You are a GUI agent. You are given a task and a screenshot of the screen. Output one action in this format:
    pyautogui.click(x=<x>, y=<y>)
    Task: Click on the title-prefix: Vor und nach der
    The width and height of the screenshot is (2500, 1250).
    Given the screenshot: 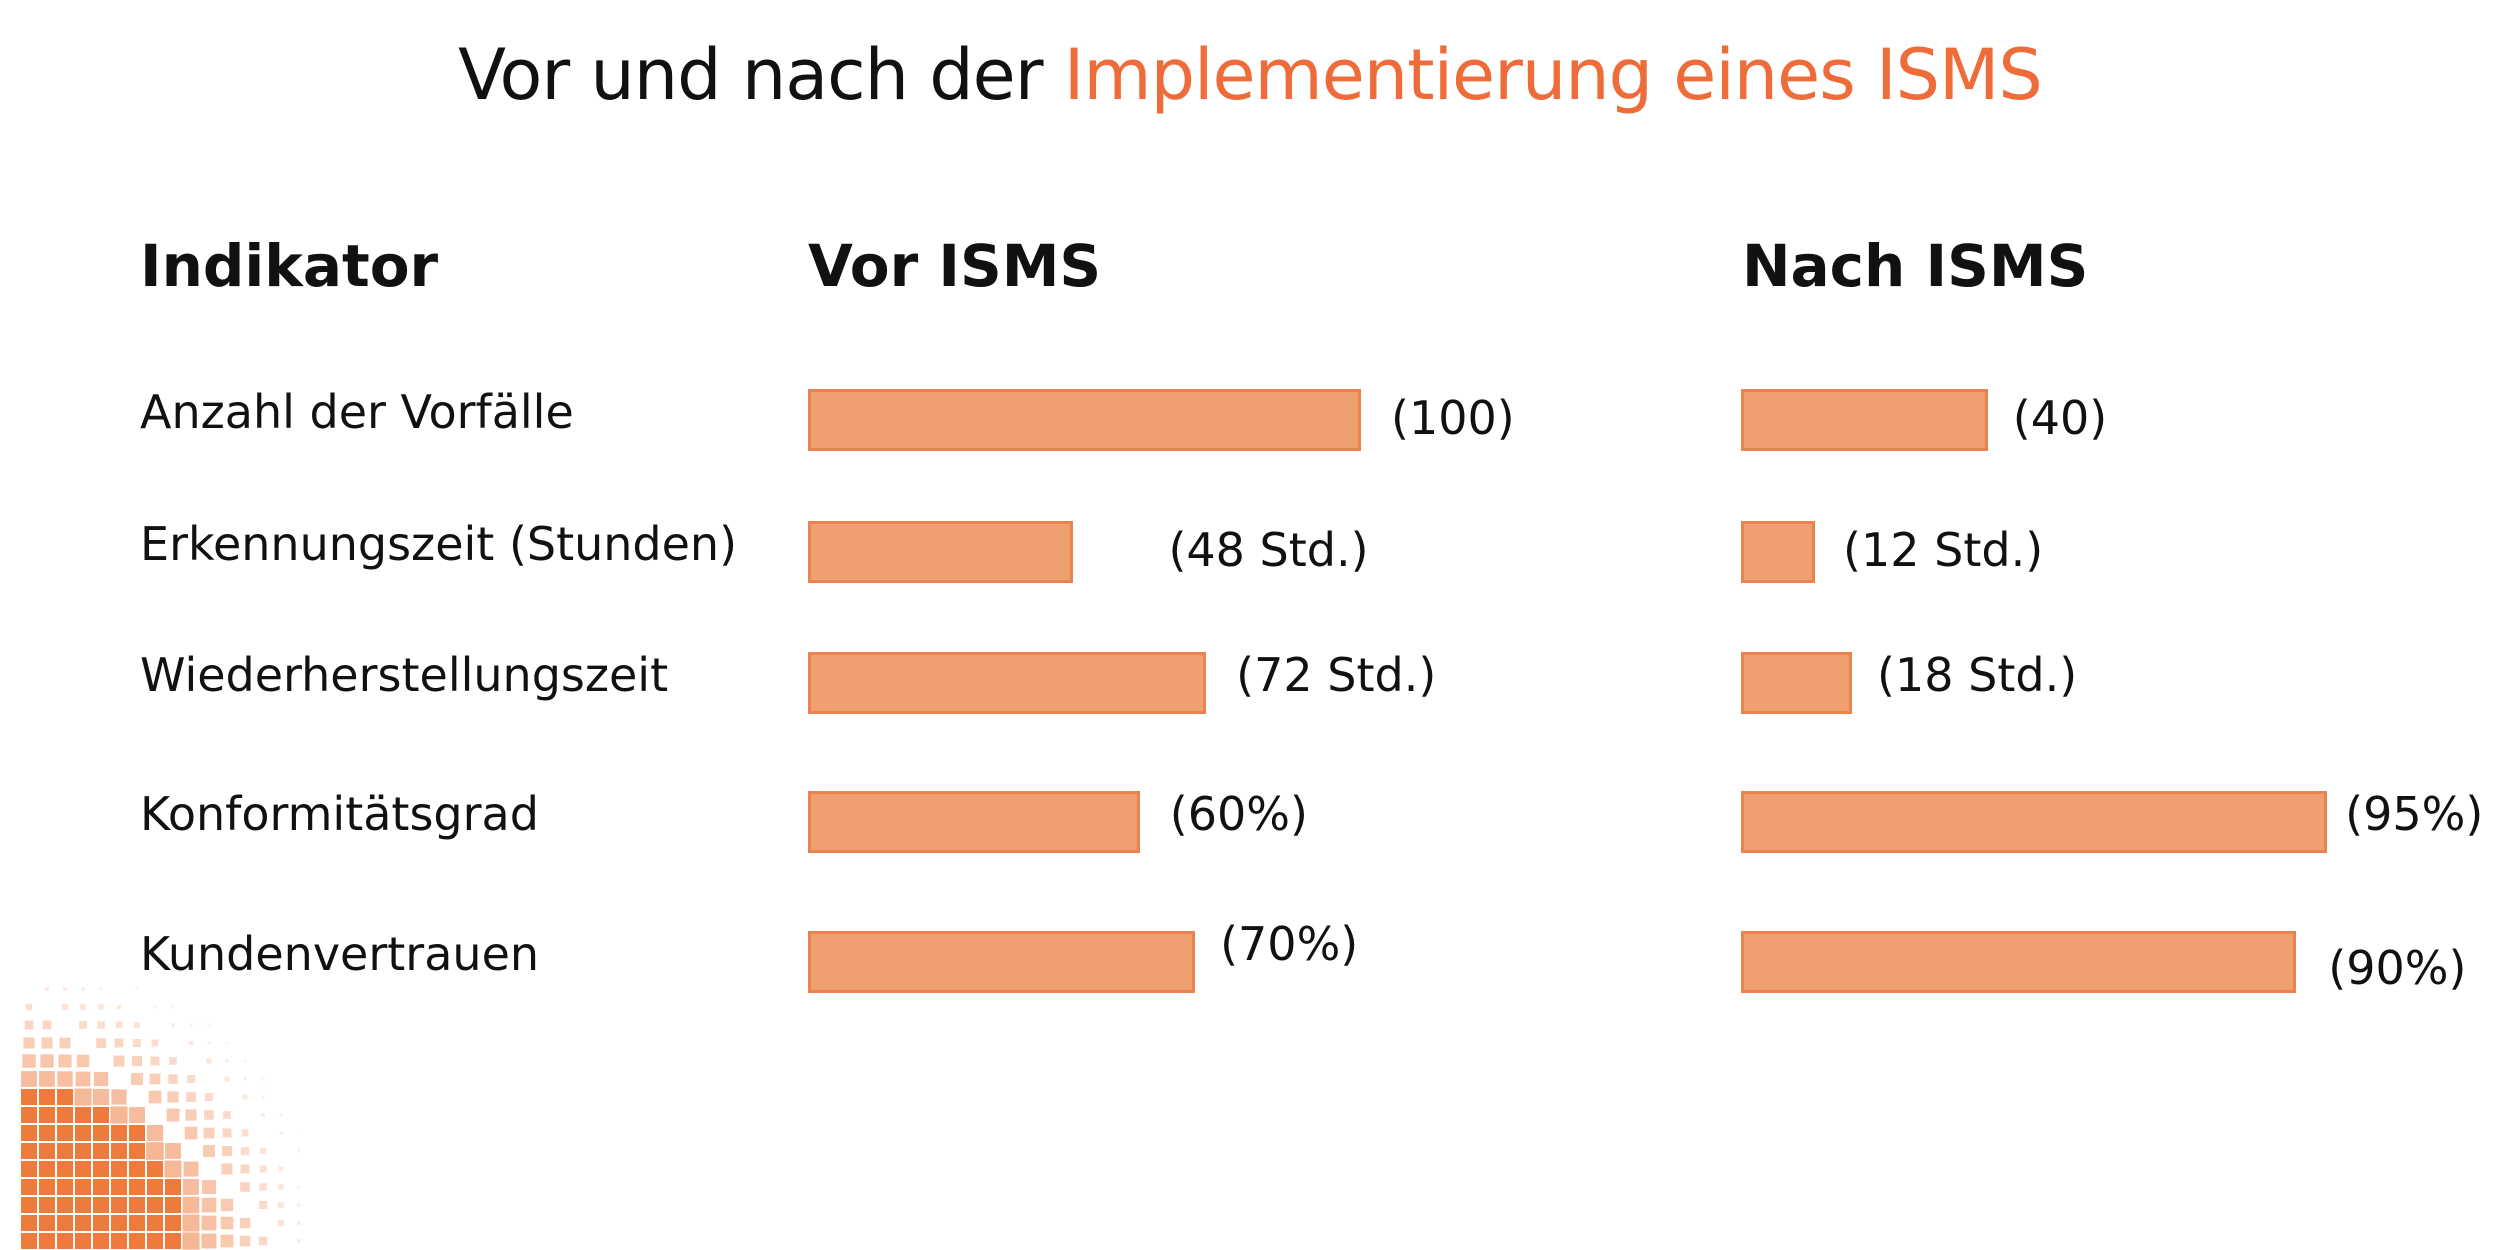 What is the action you would take?
    pyautogui.click(x=761, y=75)
    